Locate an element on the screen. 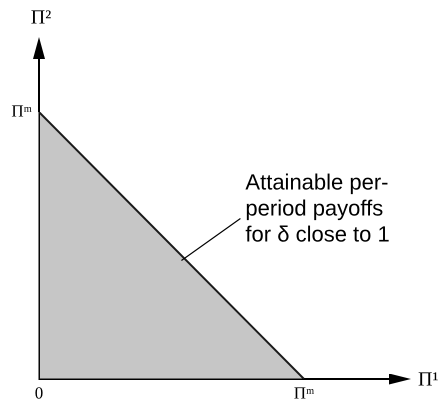 The image size is (444, 407). annotation: Attainable per-period payoffs for δ close to 1 is located at coordinates (317, 208).